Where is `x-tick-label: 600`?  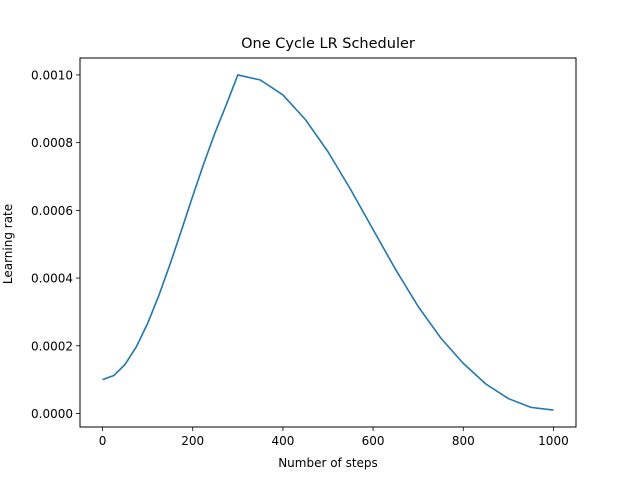 x-tick-label: 600 is located at coordinates (373, 441).